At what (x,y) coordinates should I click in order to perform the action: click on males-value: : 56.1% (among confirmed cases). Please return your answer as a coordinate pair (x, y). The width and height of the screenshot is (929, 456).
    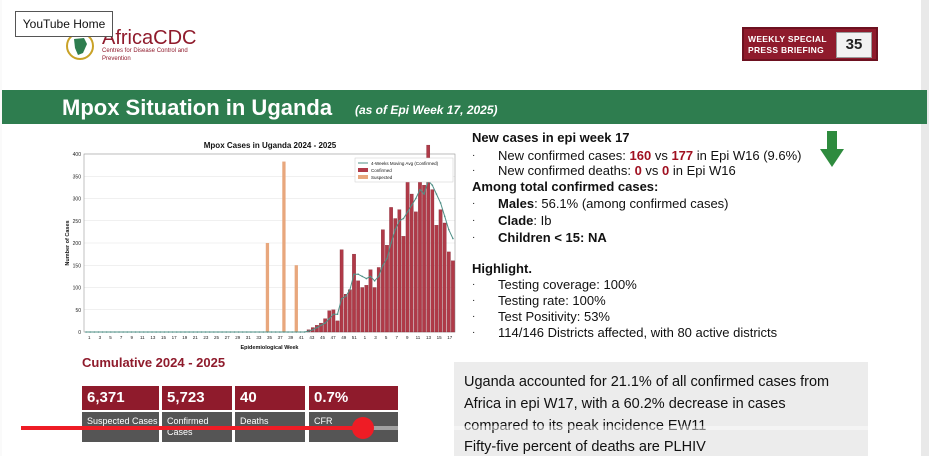
    Looking at the image, I should click on (631, 203).